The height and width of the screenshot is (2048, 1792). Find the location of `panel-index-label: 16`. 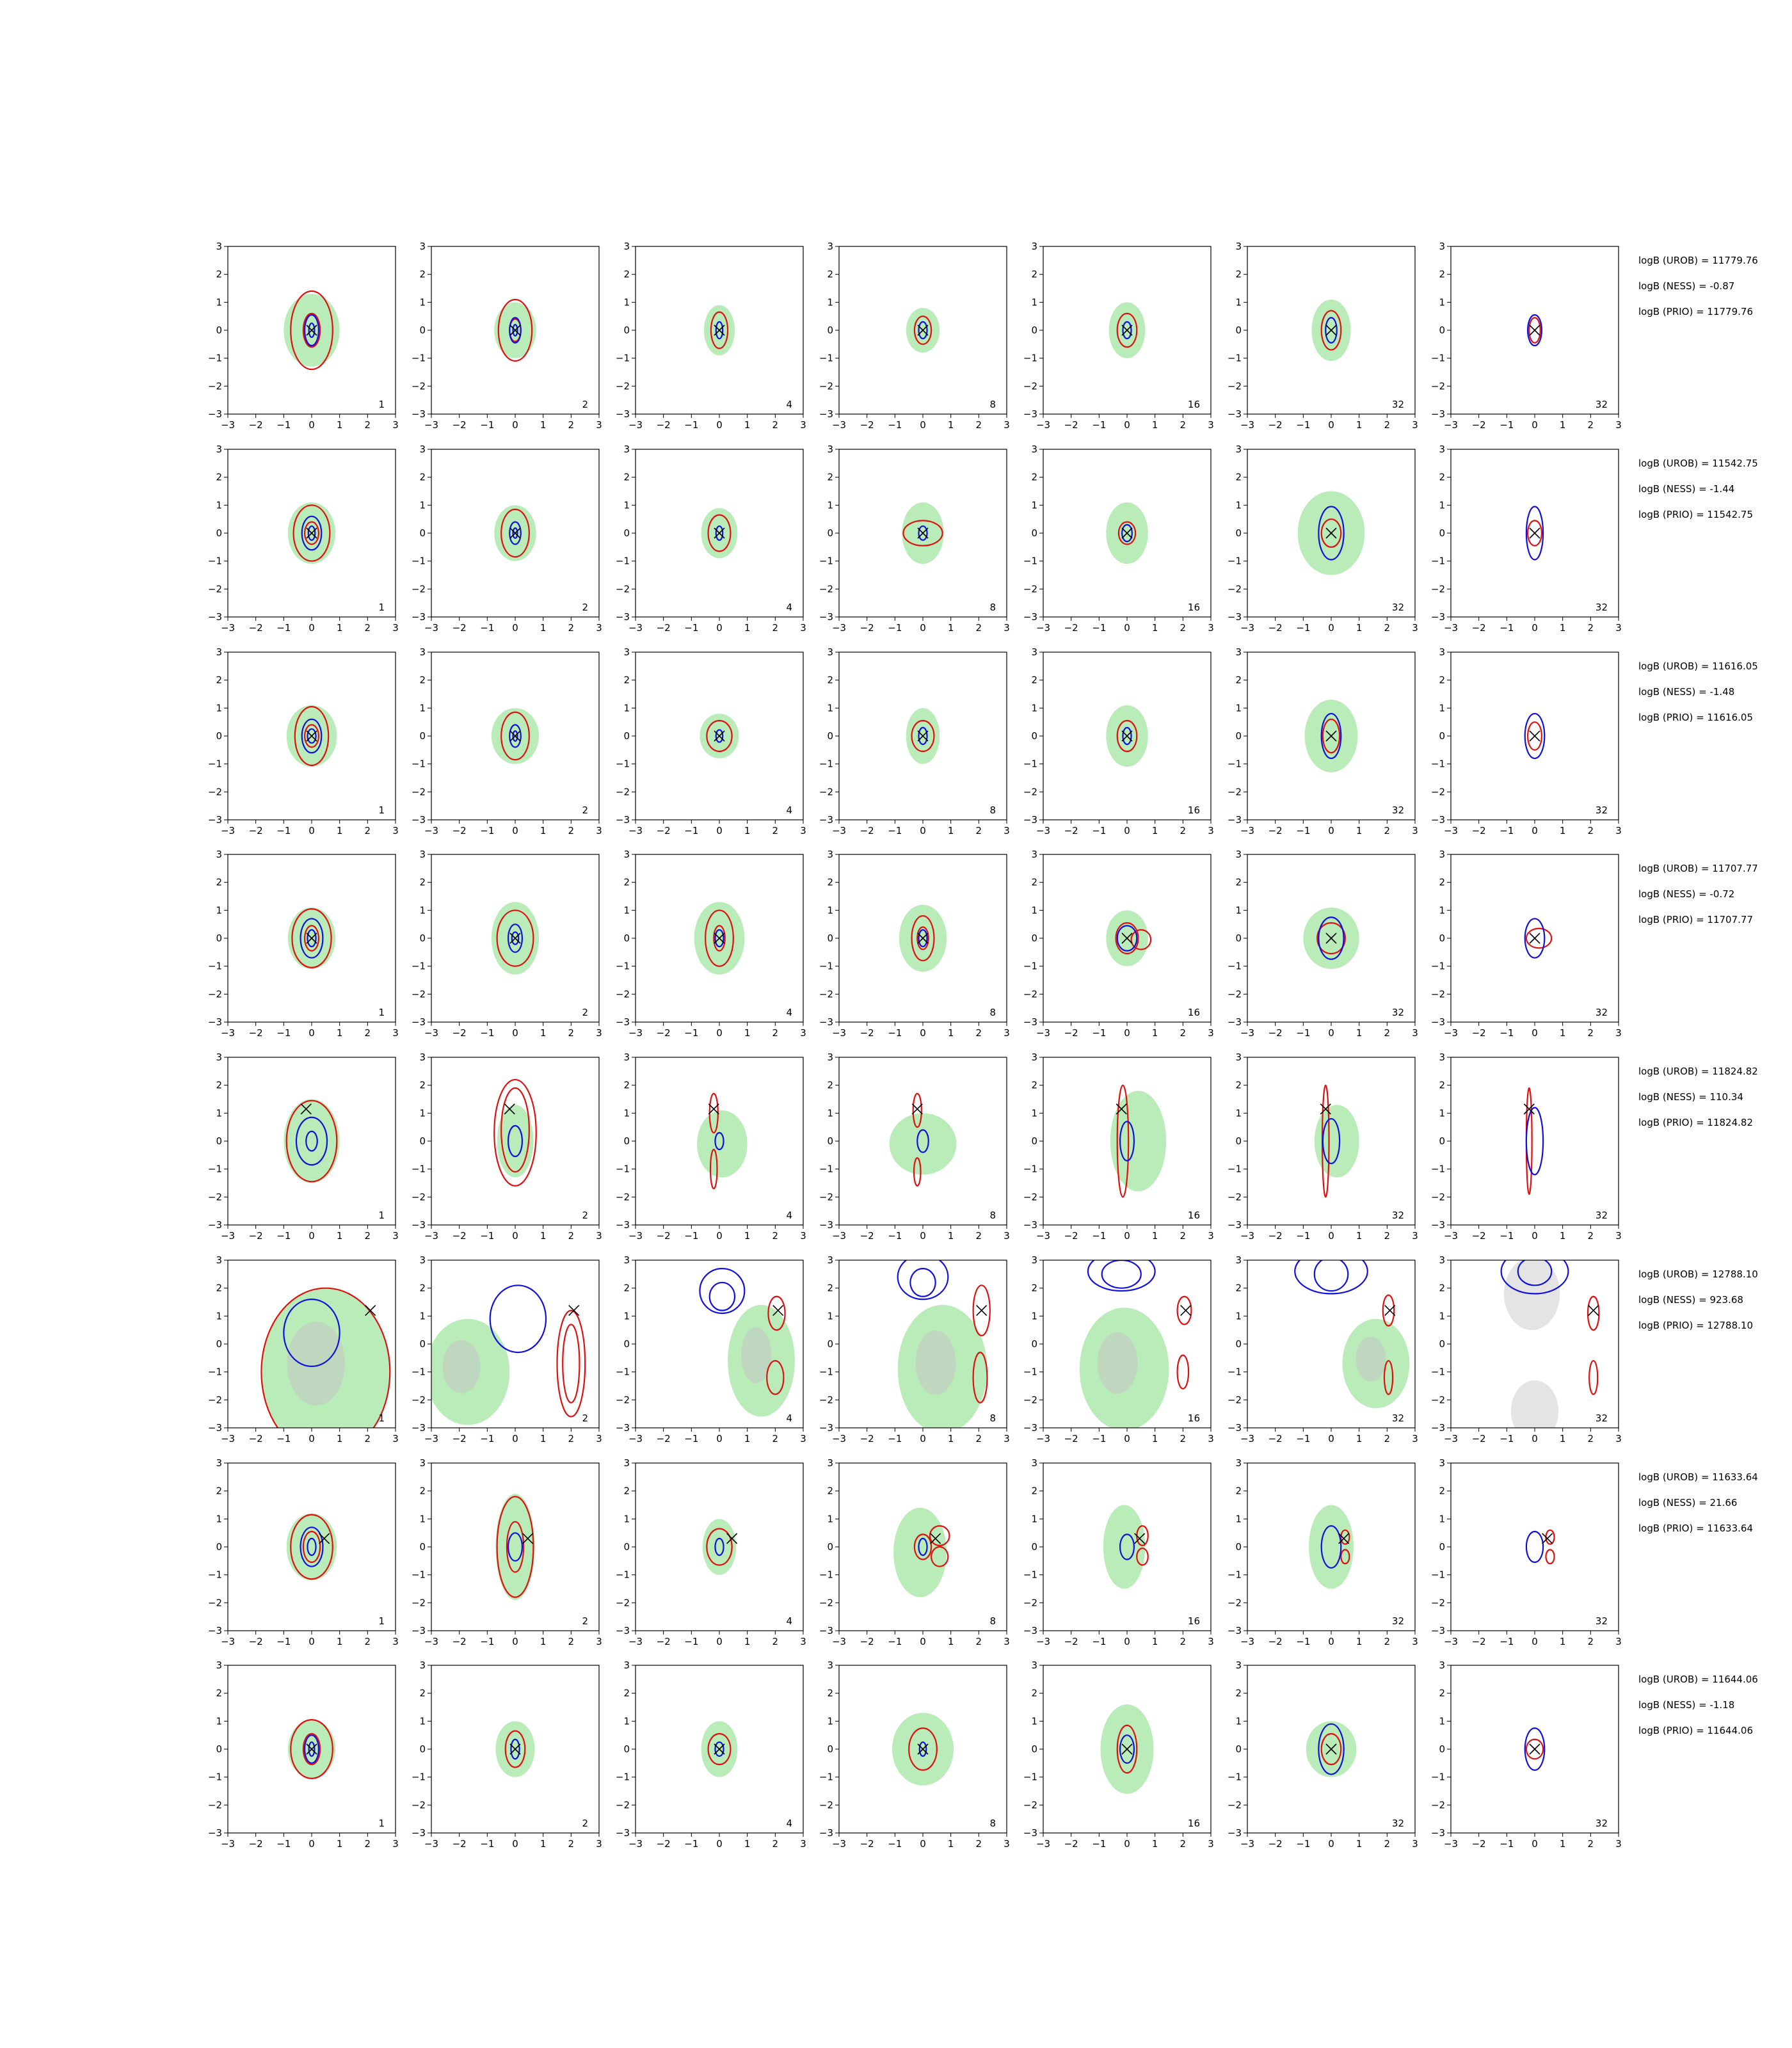

panel-index-label: 16 is located at coordinates (1194, 810).